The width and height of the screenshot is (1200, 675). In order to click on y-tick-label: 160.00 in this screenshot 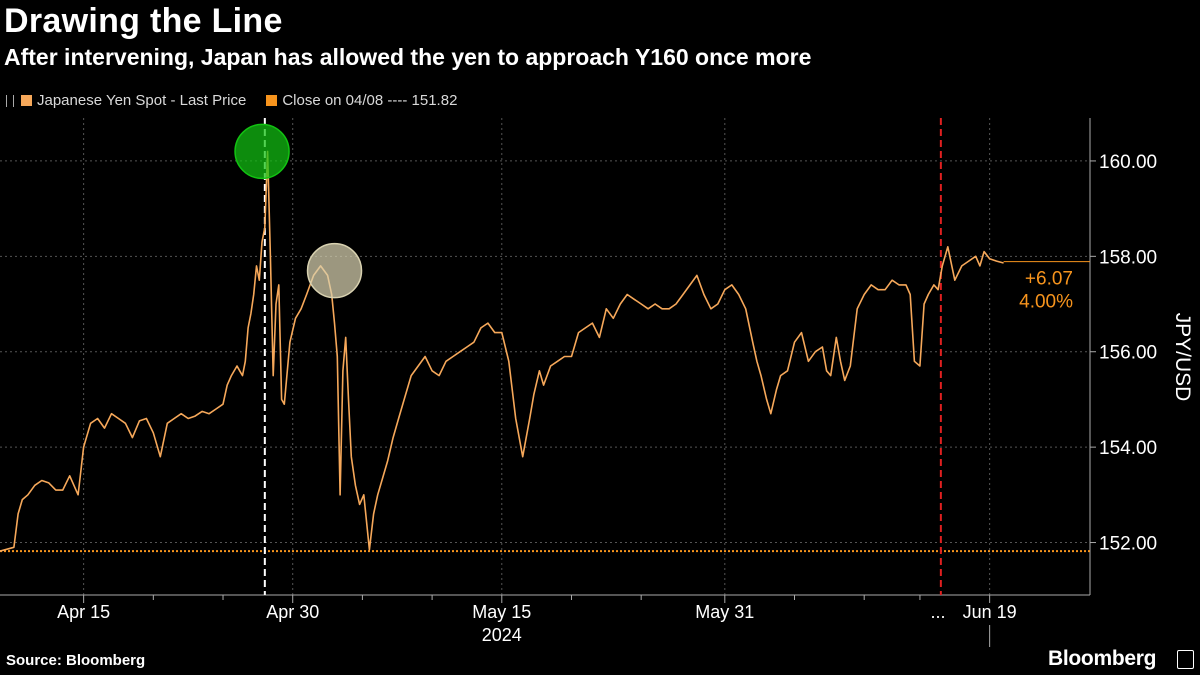, I will do `click(1128, 162)`.